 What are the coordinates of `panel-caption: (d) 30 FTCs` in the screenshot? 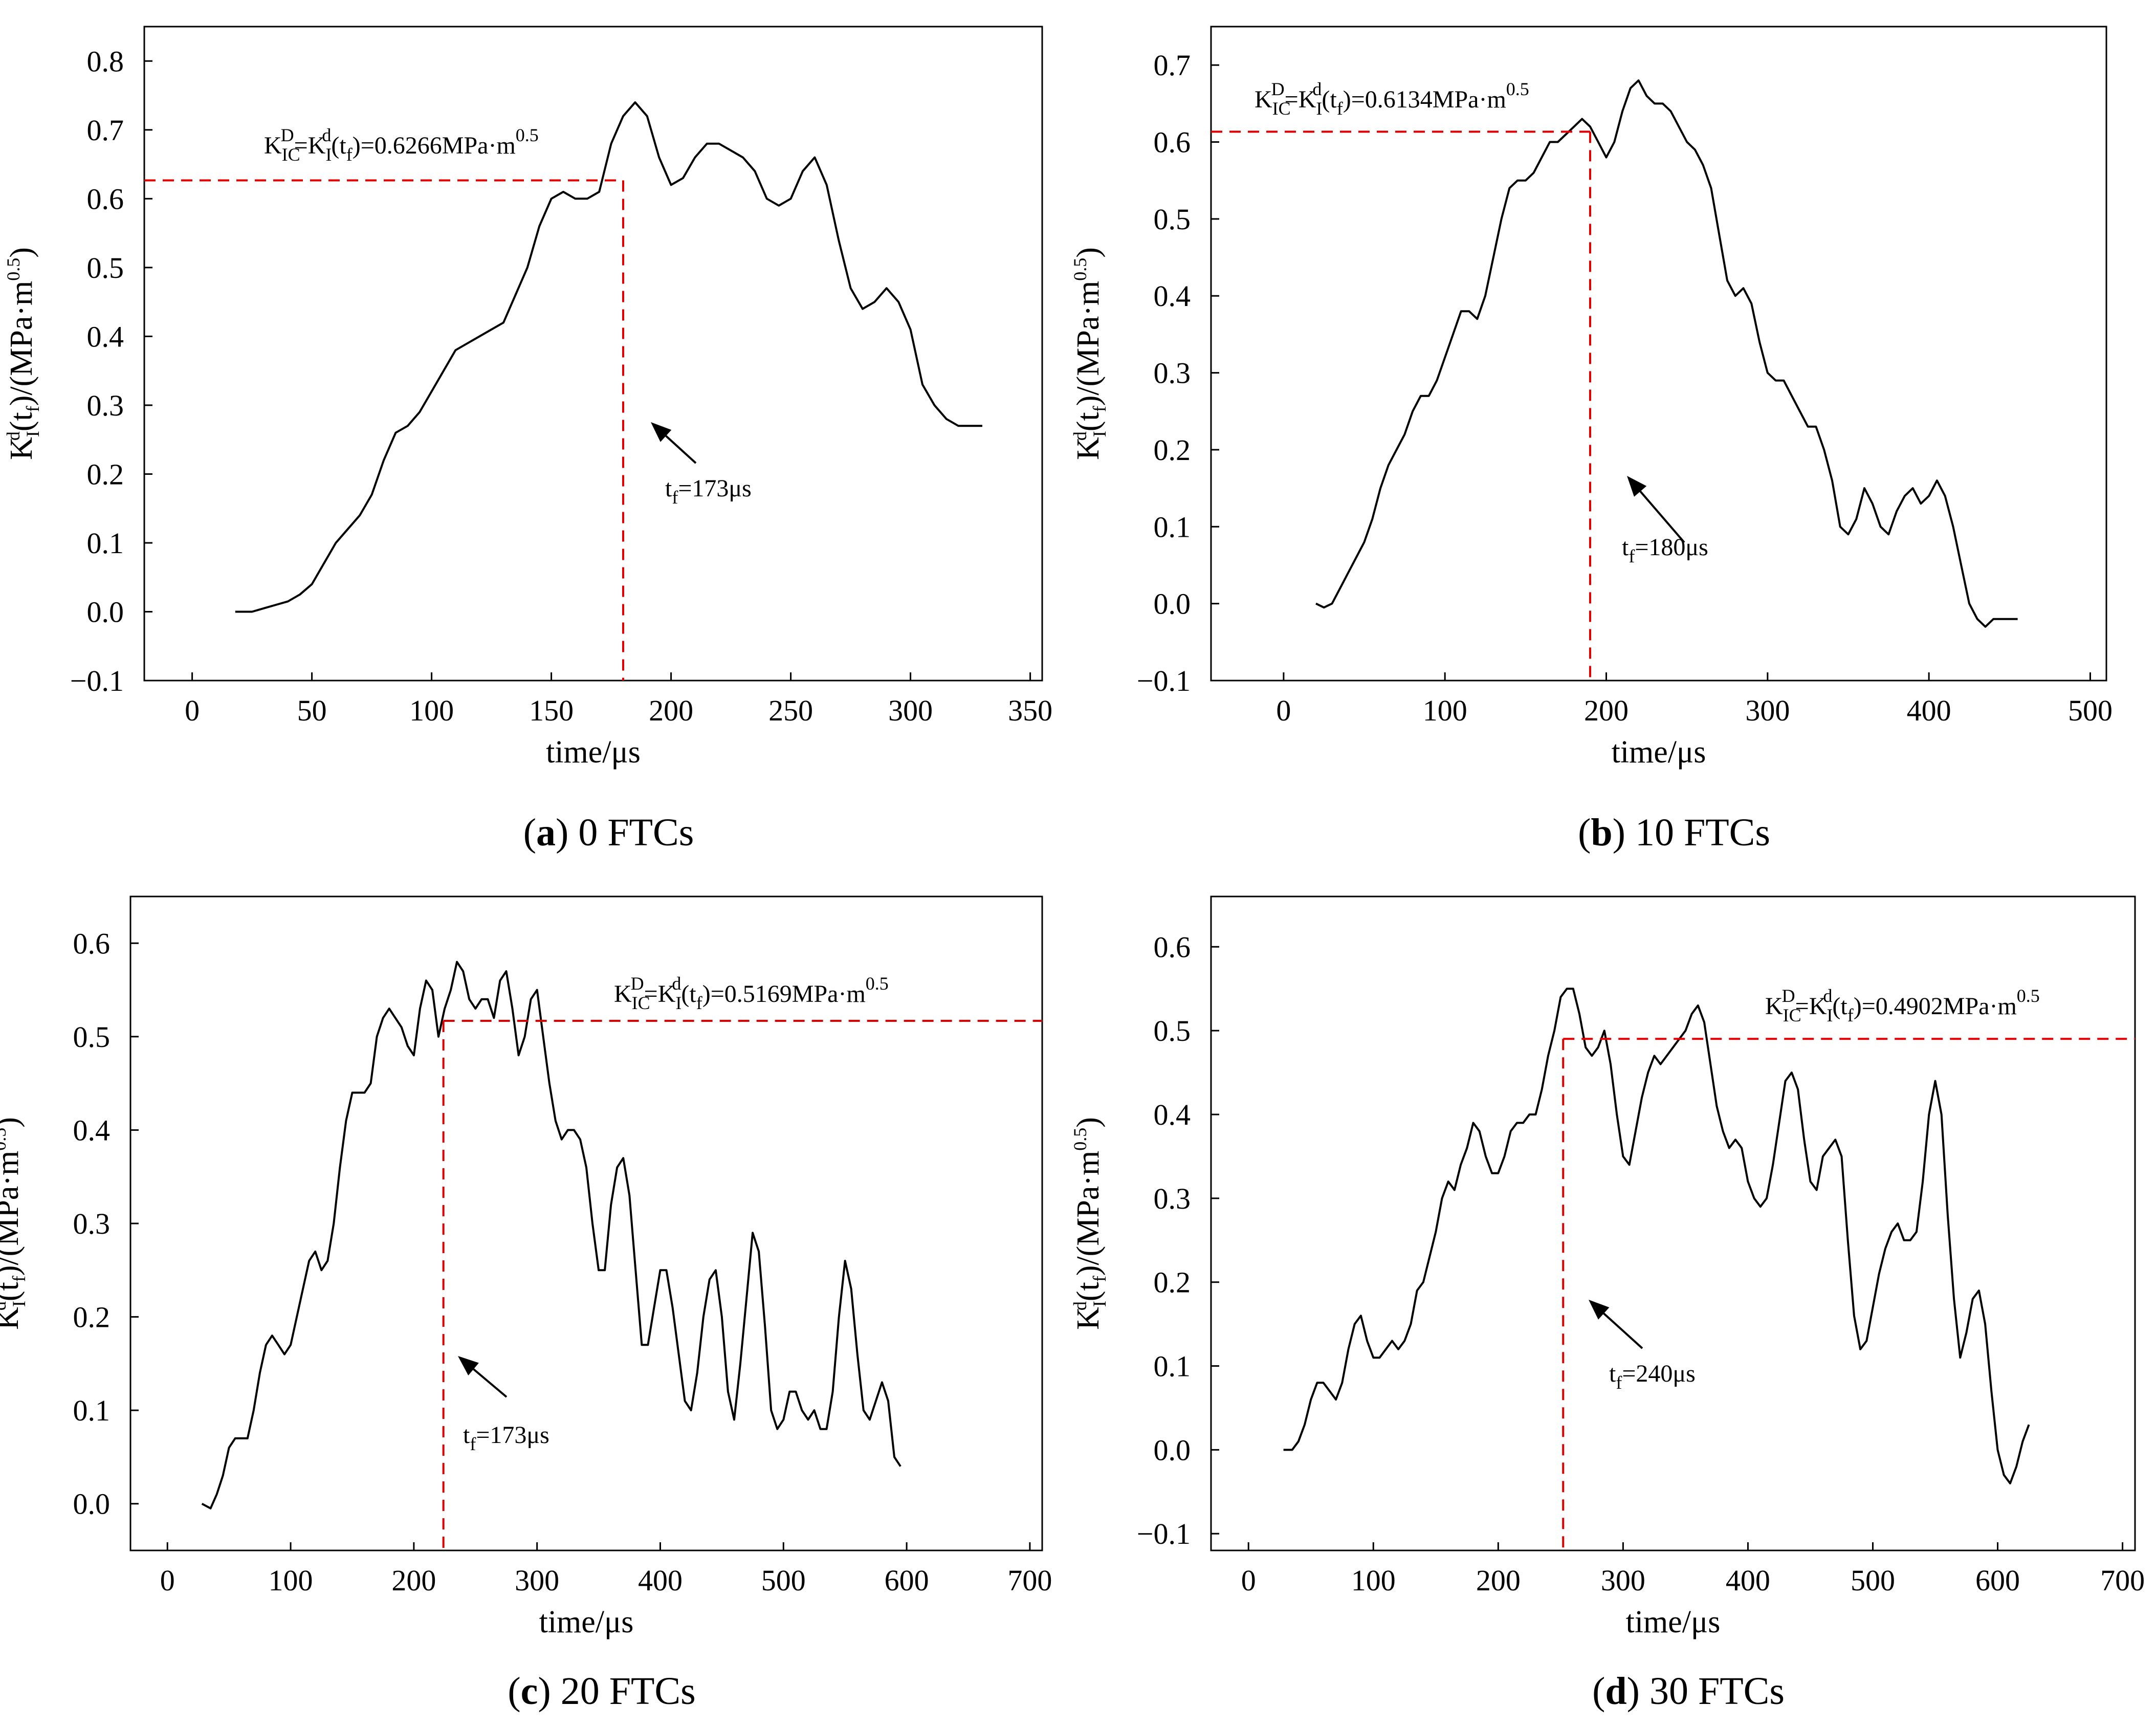 It's located at (1688, 1691).